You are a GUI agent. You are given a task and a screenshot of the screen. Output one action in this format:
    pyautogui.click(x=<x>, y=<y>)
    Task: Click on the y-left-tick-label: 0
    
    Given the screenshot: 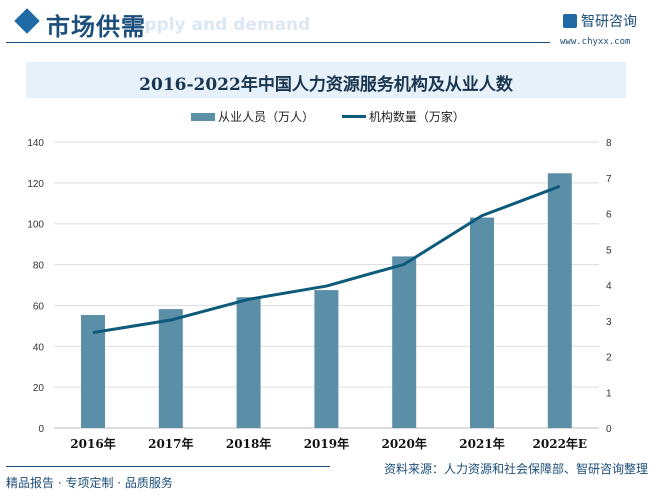 What is the action you would take?
    pyautogui.click(x=41, y=429)
    